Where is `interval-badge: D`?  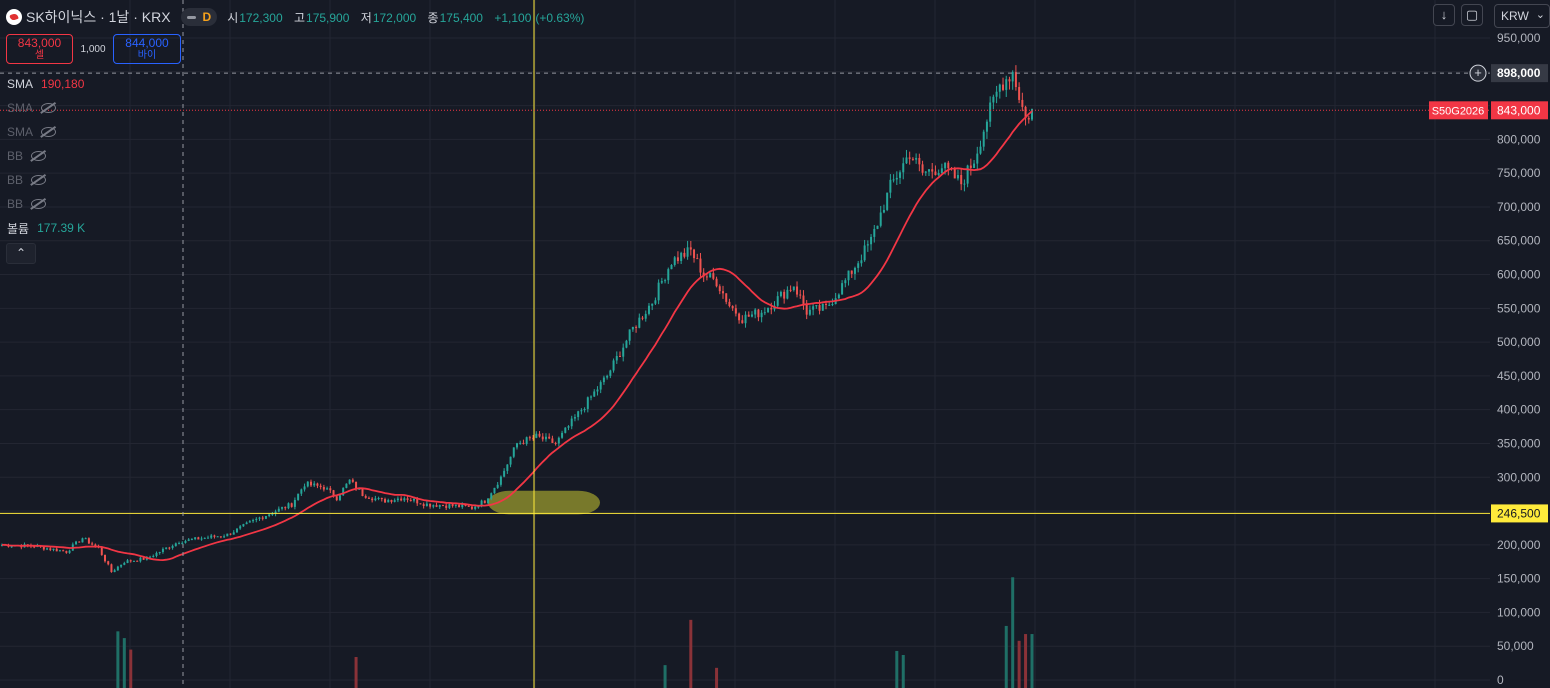 interval-badge: D is located at coordinates (199, 17).